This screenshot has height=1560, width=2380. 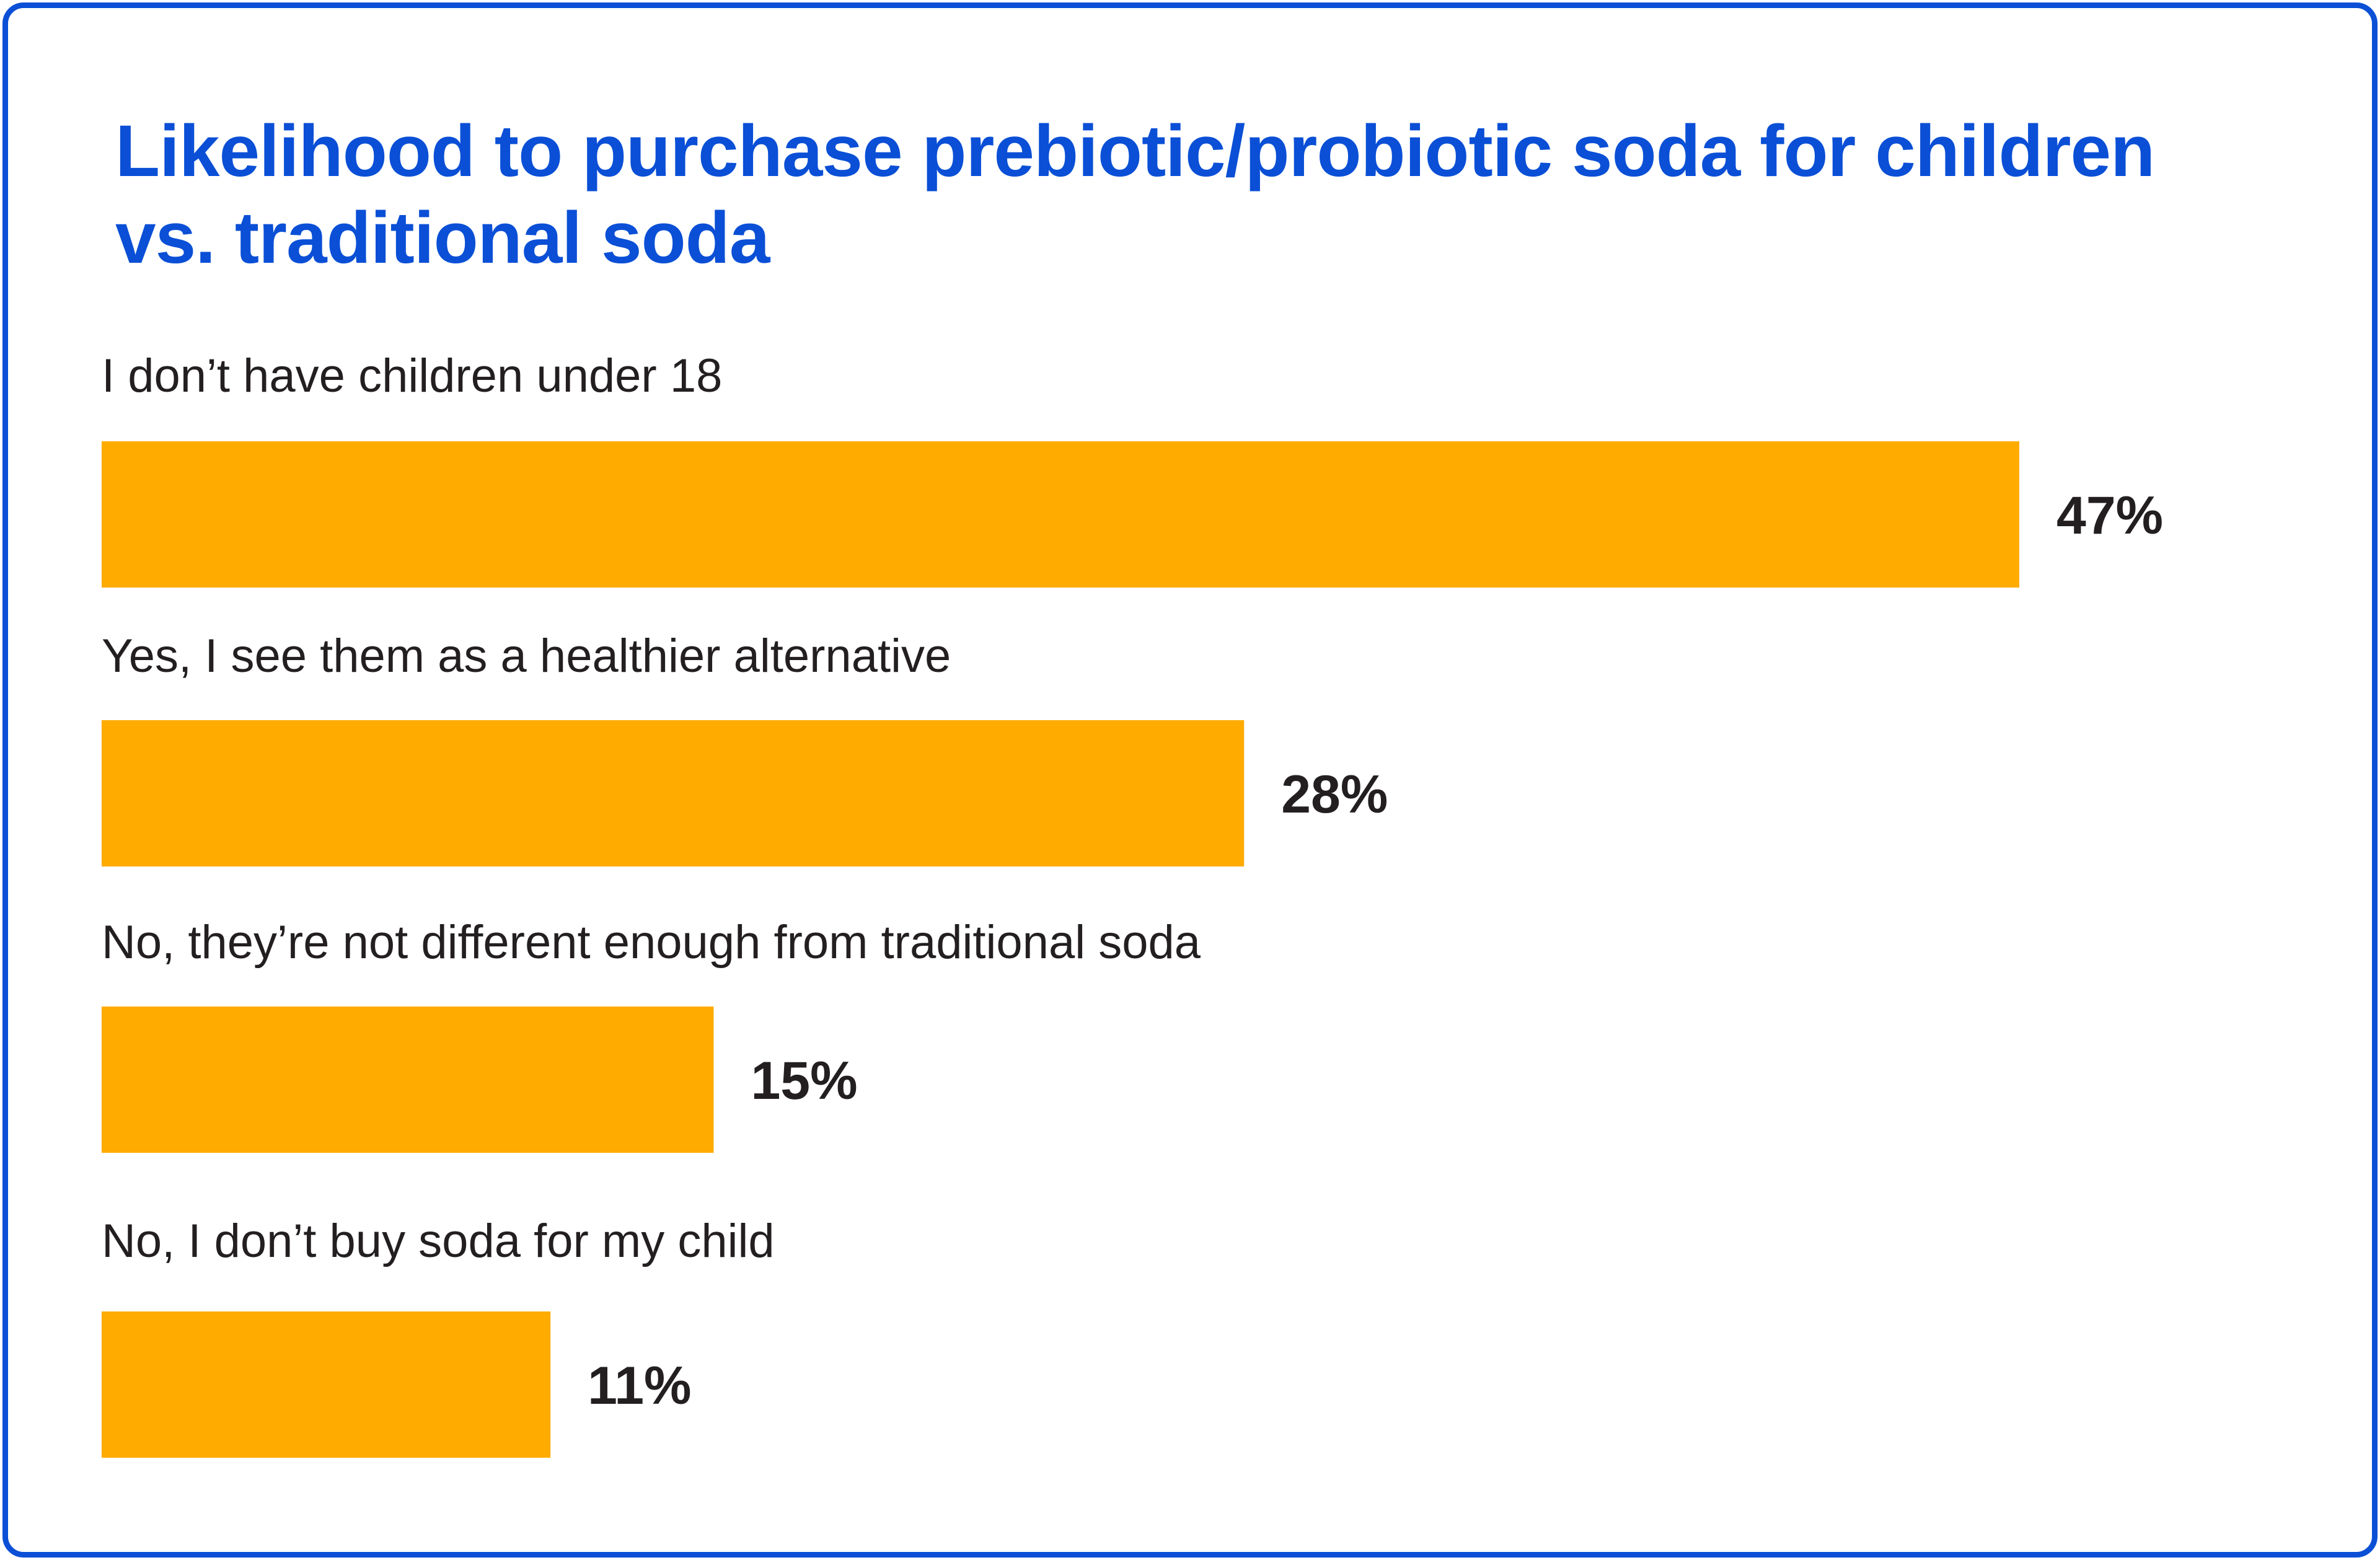 I want to click on category-label: No, I don’t buy soda for my child, so click(x=438, y=1241).